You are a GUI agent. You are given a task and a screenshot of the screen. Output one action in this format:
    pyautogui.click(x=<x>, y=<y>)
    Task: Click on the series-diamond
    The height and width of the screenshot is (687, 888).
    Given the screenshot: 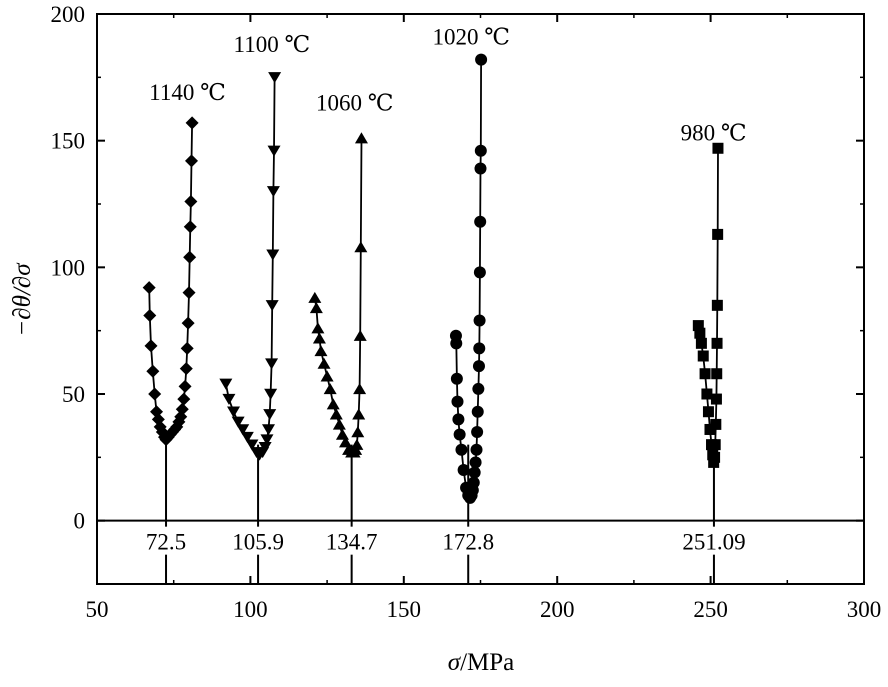 What is the action you would take?
    pyautogui.click(x=170, y=281)
    